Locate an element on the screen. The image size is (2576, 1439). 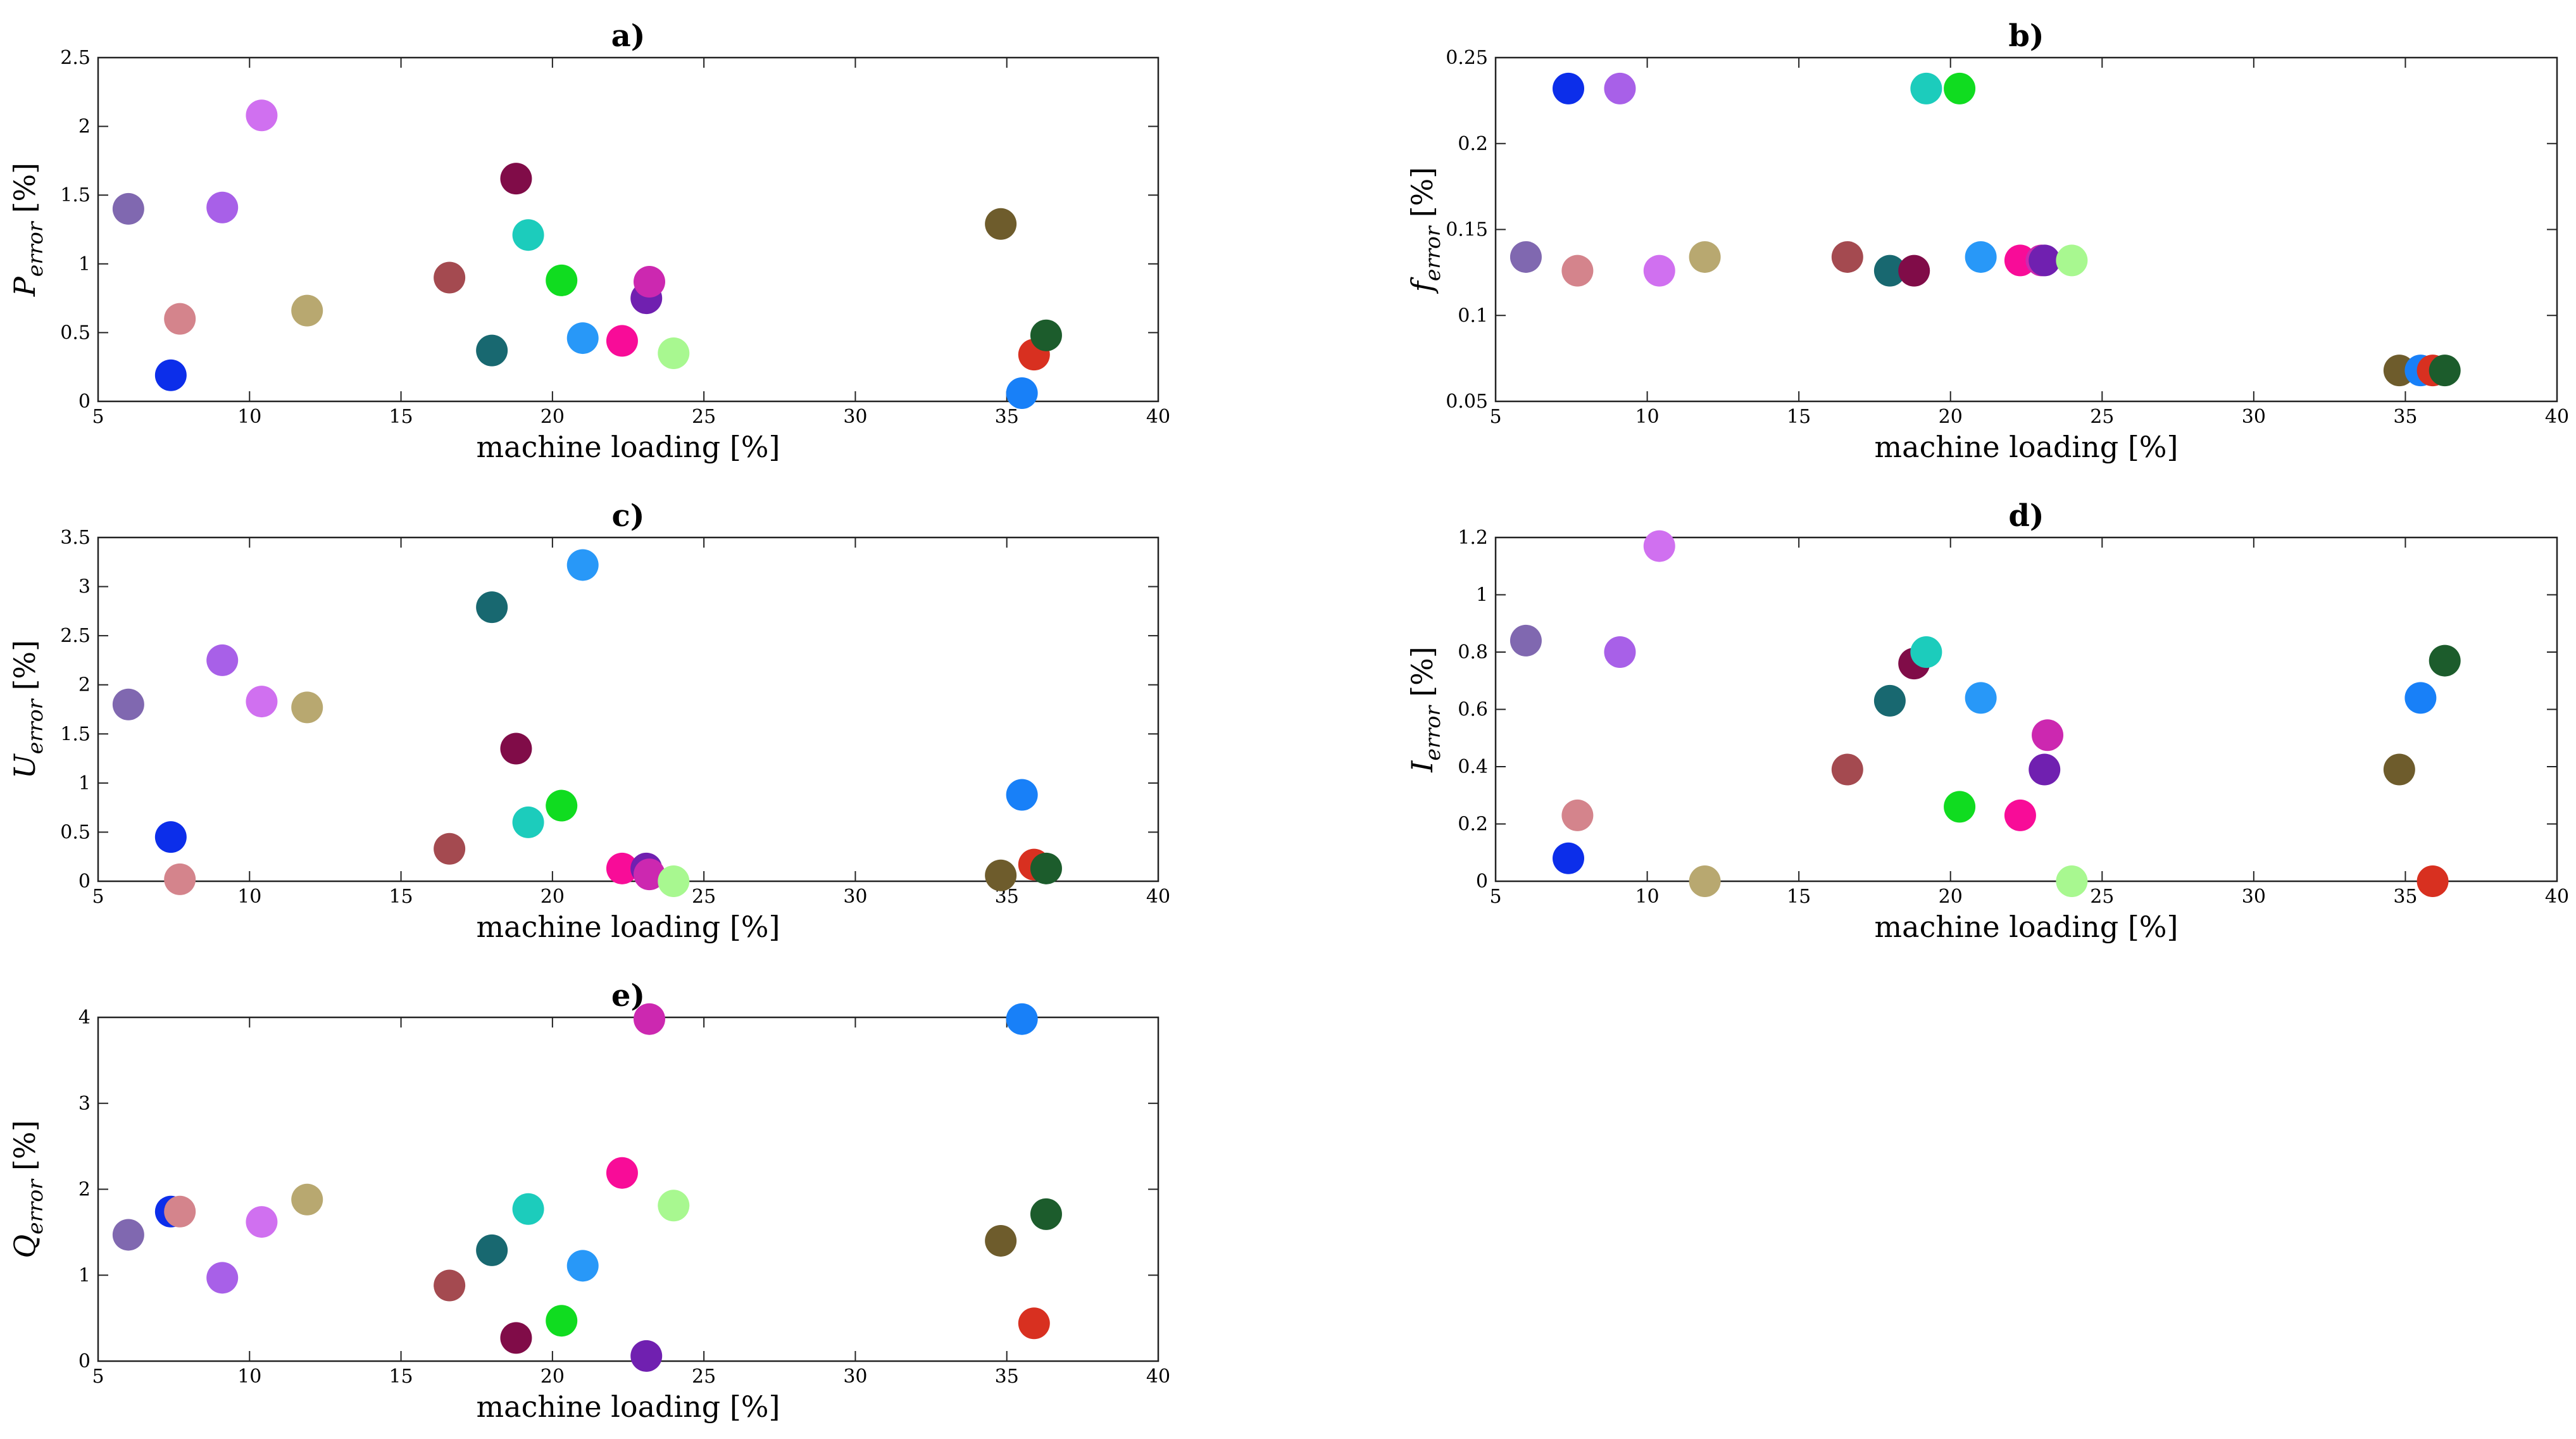
y-axis-label-symbol: U is located at coordinates (25, 766).